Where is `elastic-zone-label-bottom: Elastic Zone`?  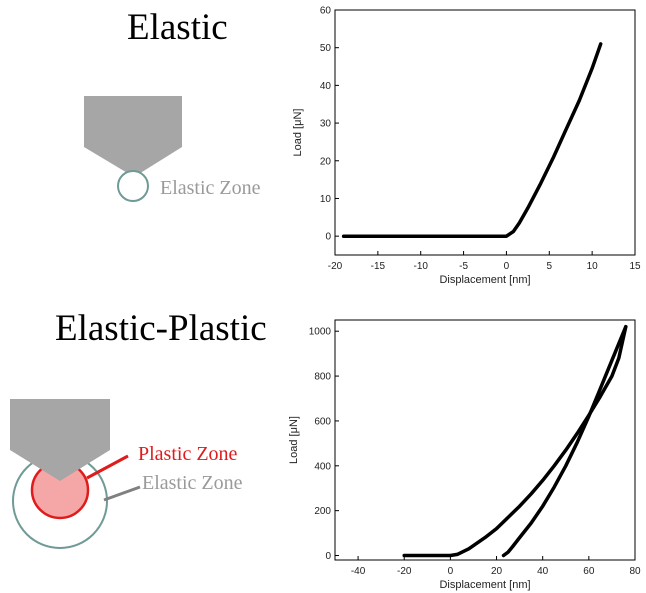
elastic-zone-label-bottom: Elastic Zone is located at coordinates (192, 483).